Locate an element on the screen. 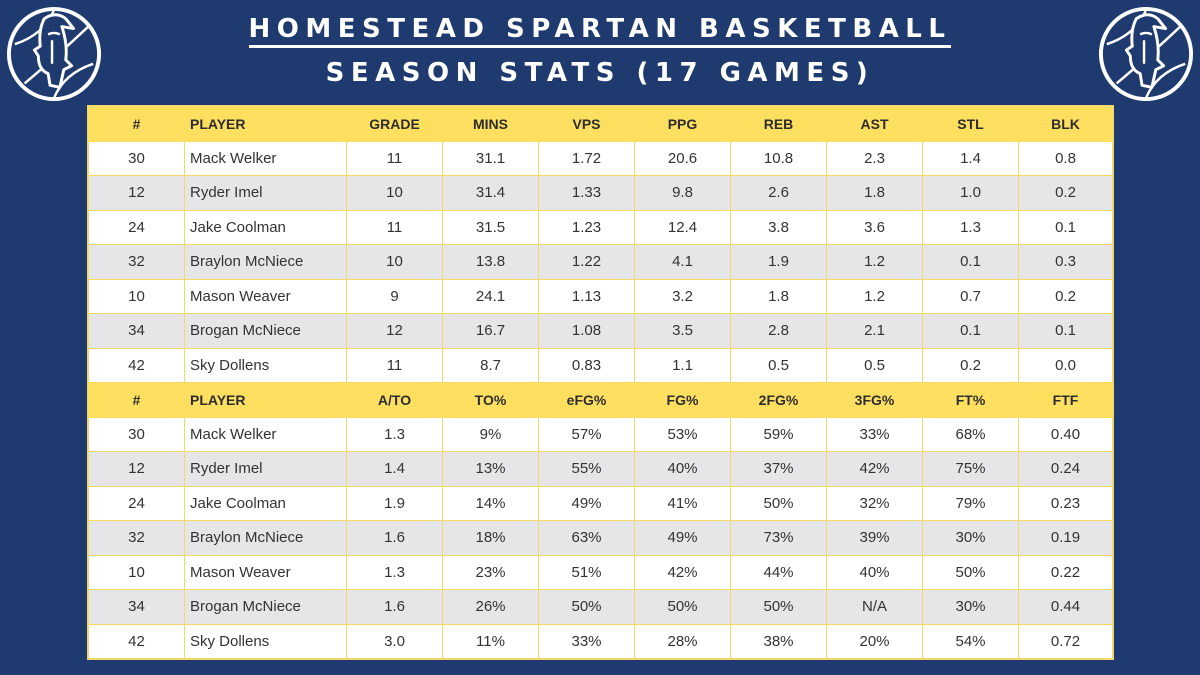  stat-cell: 0.5 is located at coordinates (874, 365).